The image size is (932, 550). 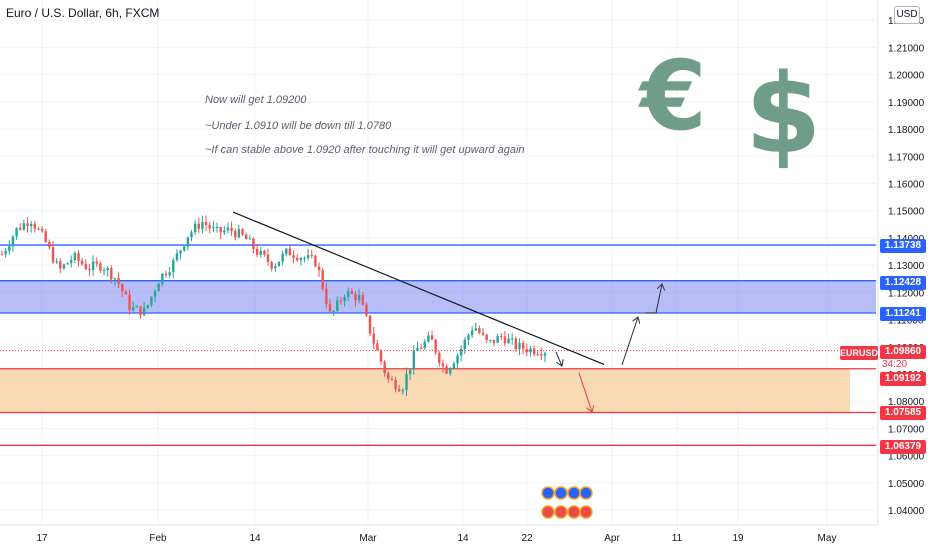 What do you see at coordinates (567, 502) in the screenshot?
I see `event-flags` at bounding box center [567, 502].